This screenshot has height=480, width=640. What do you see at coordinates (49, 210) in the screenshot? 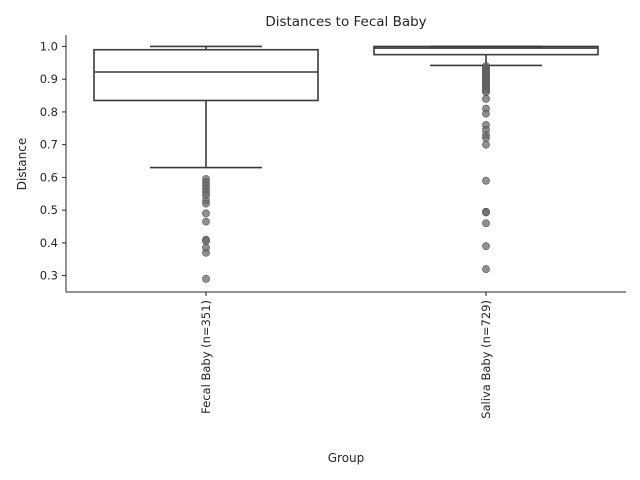
I see `y-tick-label: 0.5` at bounding box center [49, 210].